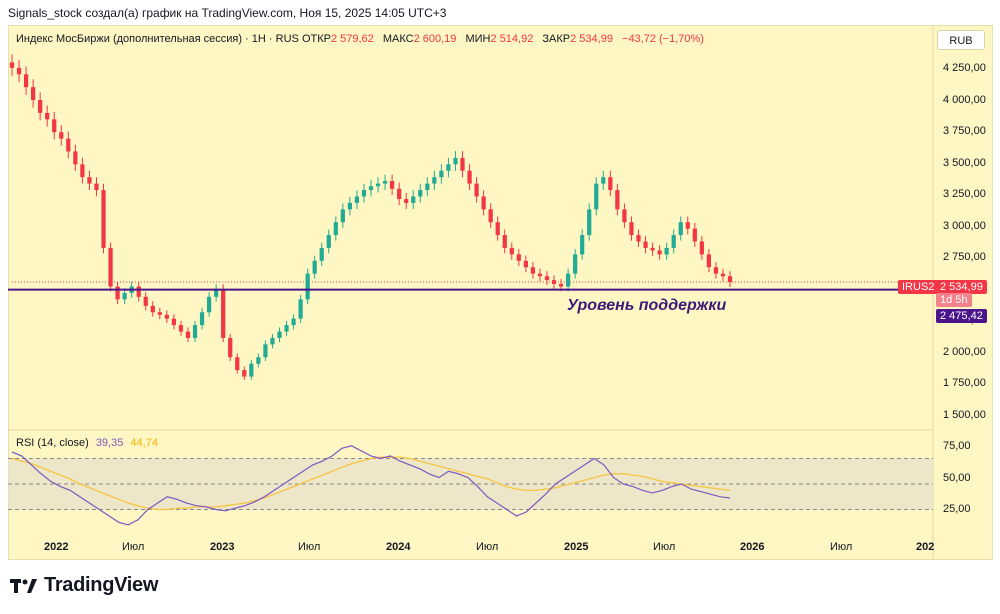  I want to click on symbol-price-tag: IRUS2, so click(918, 287).